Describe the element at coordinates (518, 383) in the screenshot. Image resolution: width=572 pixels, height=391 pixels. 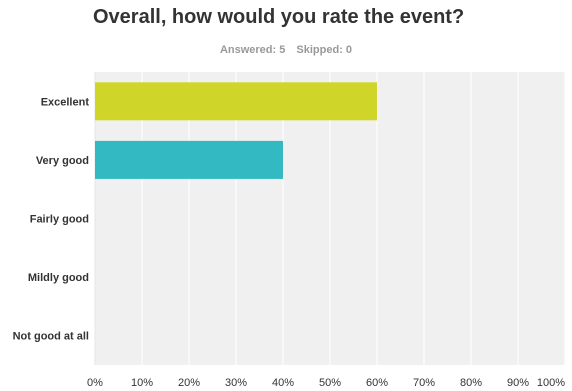
I see `x-tick-label: 90%` at that location.